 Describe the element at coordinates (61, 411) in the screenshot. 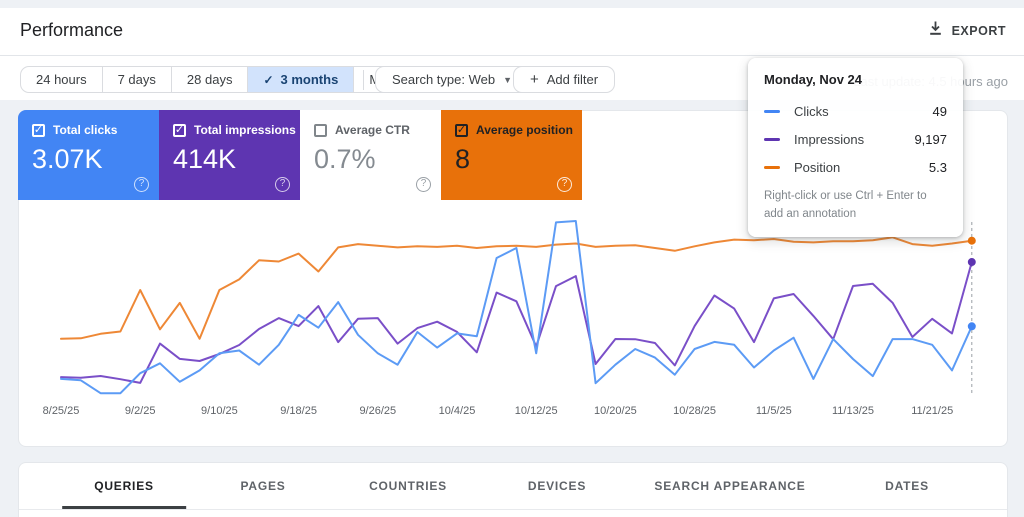

I see `x-axis-tick-label: 8/25/25` at that location.